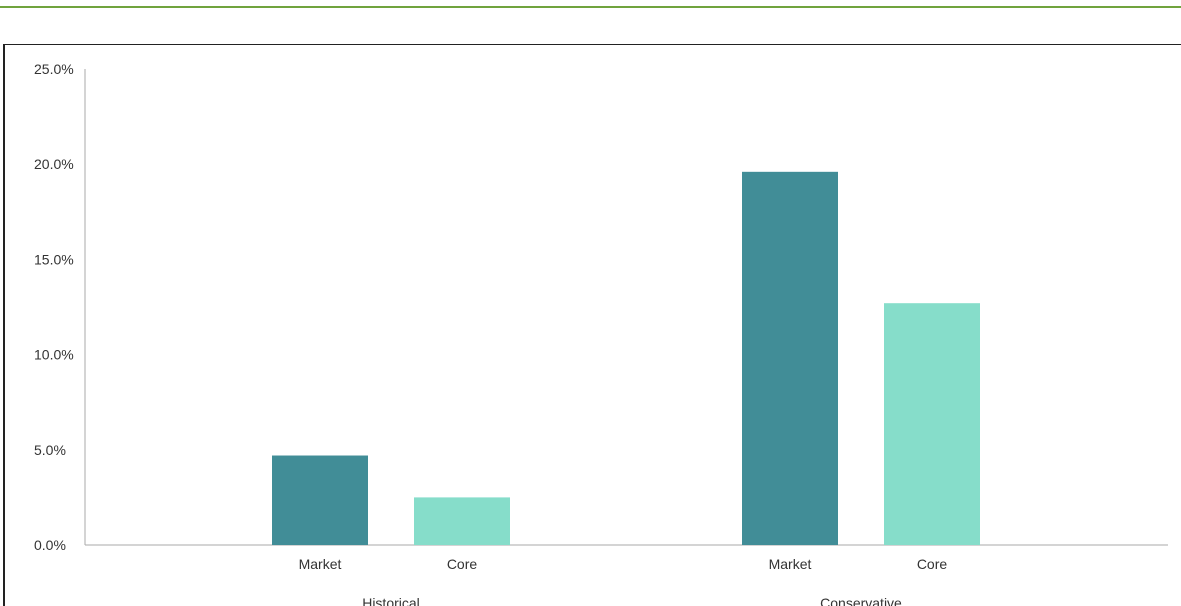 Image resolution: width=1181 pixels, height=606 pixels. What do you see at coordinates (320, 500) in the screenshot?
I see `bar-historical-market` at bounding box center [320, 500].